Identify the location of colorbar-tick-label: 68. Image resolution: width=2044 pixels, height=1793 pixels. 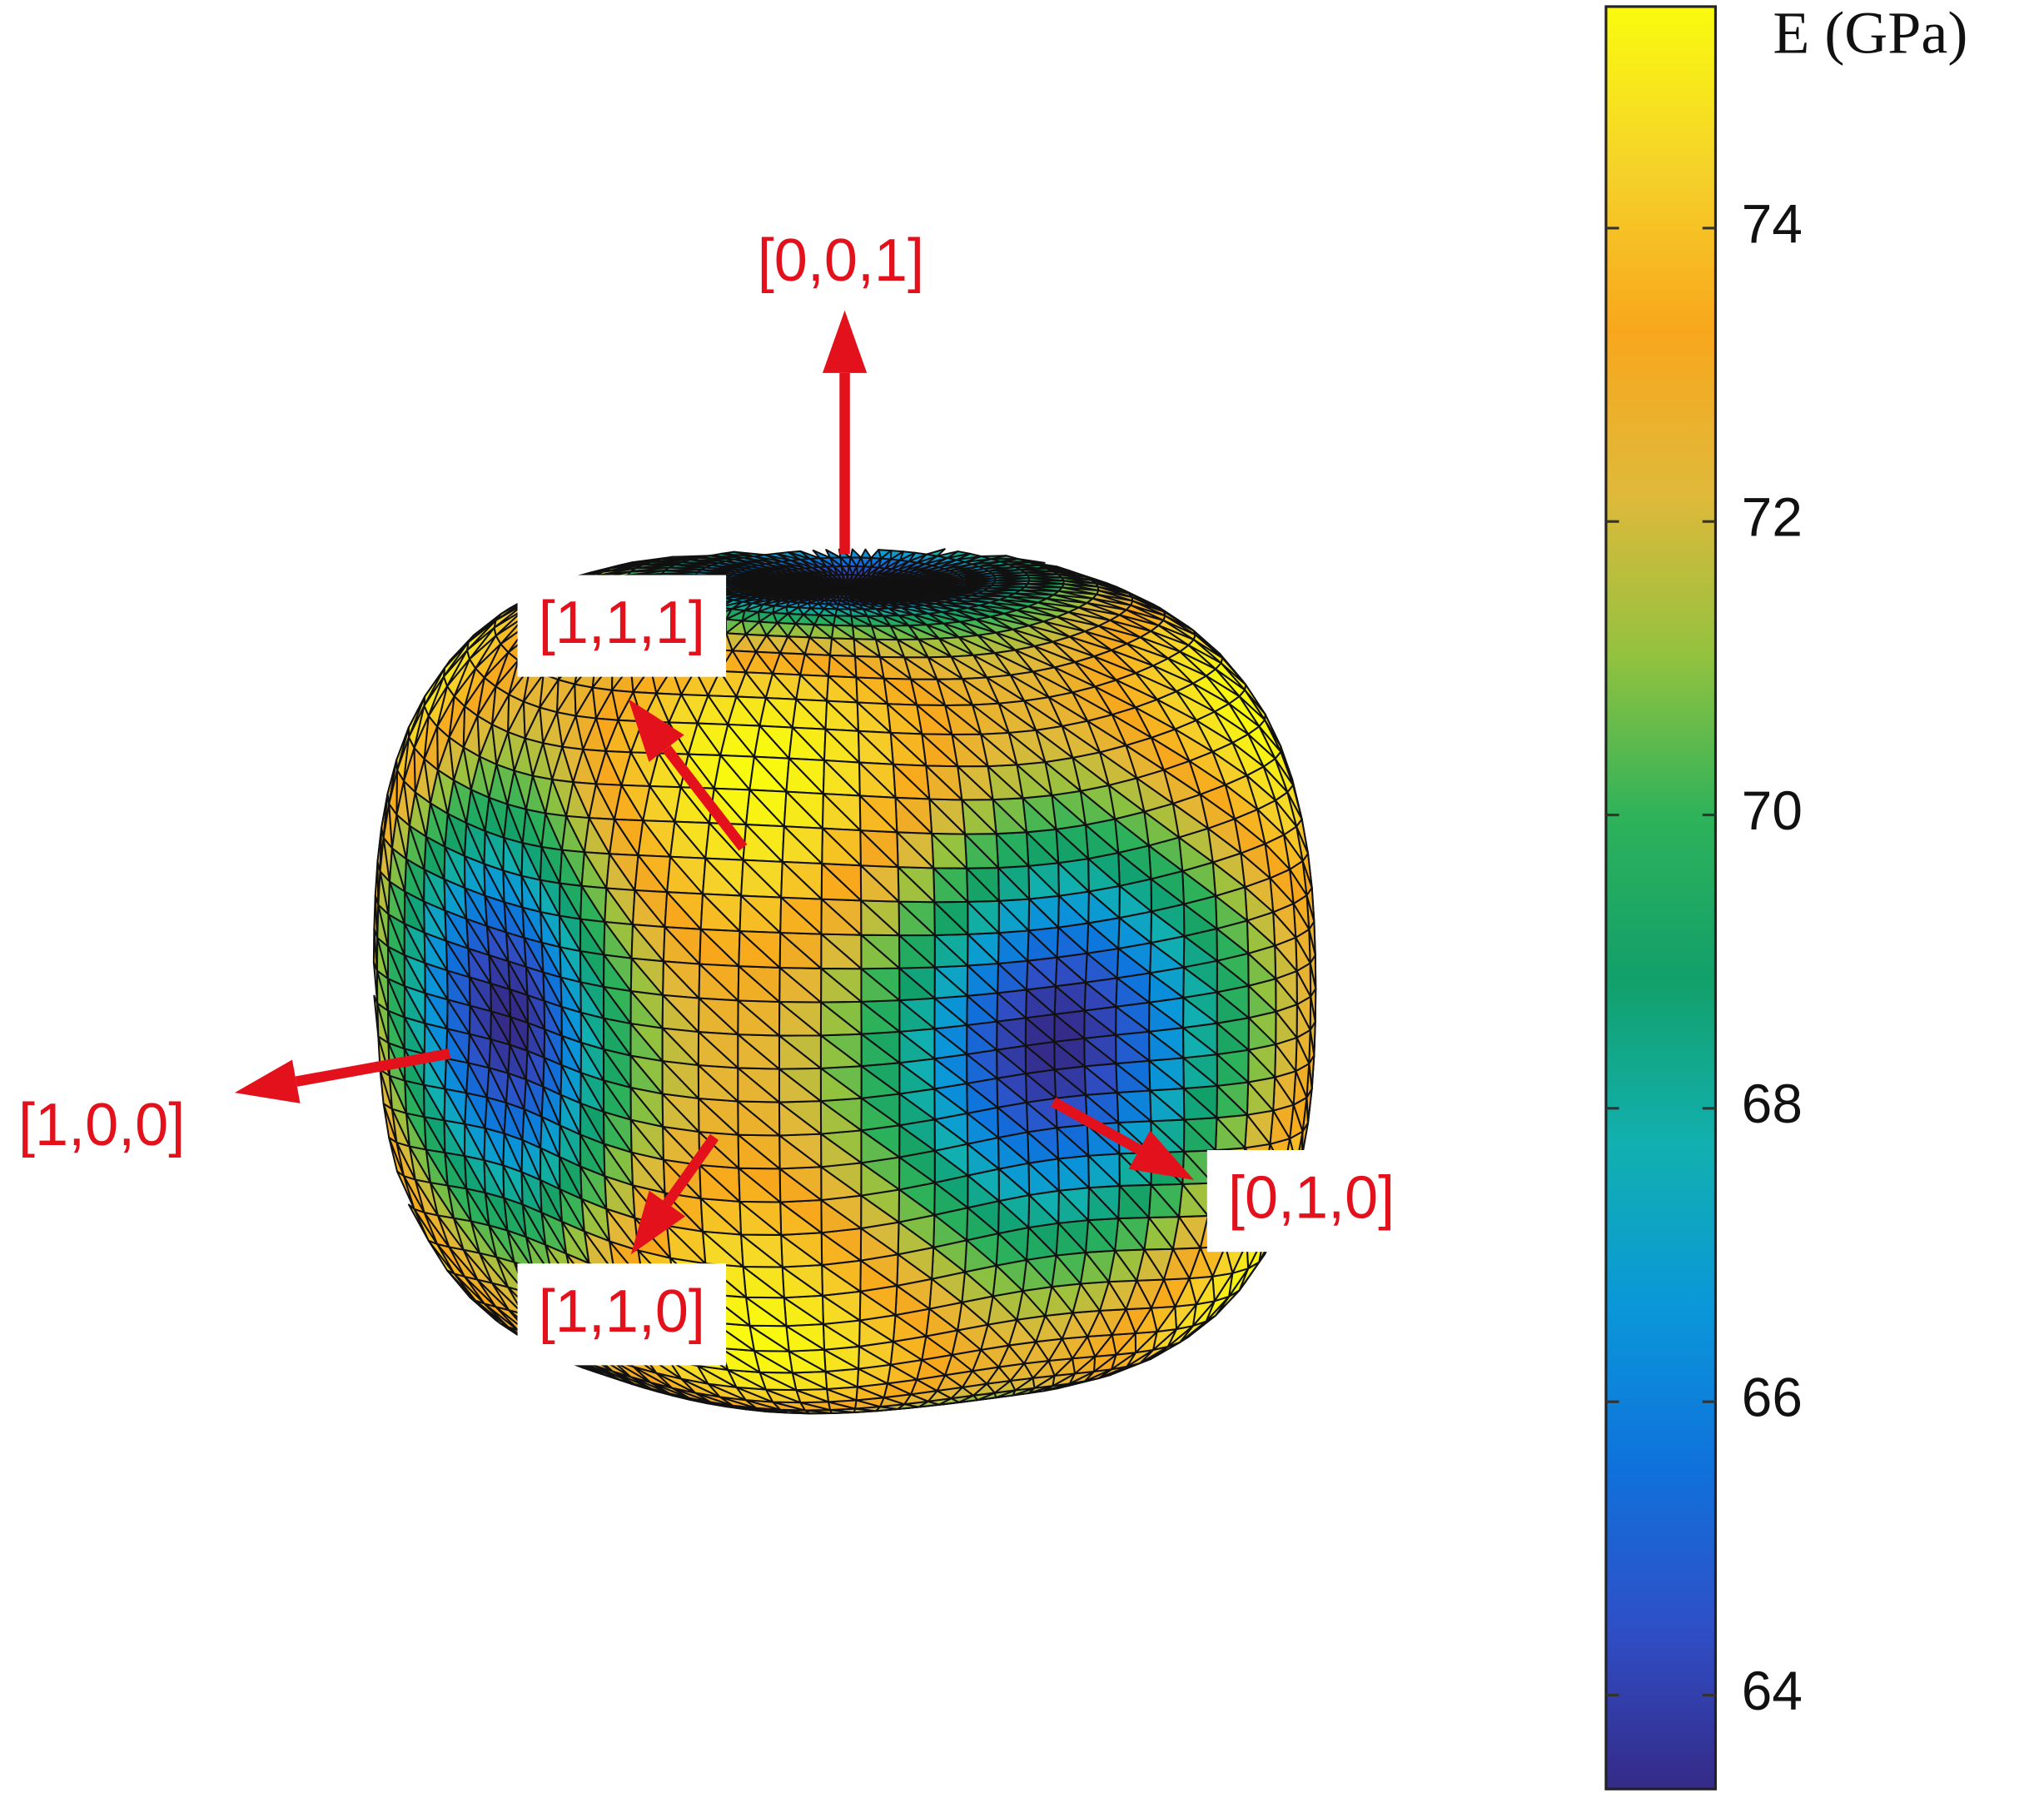
(1772, 1103).